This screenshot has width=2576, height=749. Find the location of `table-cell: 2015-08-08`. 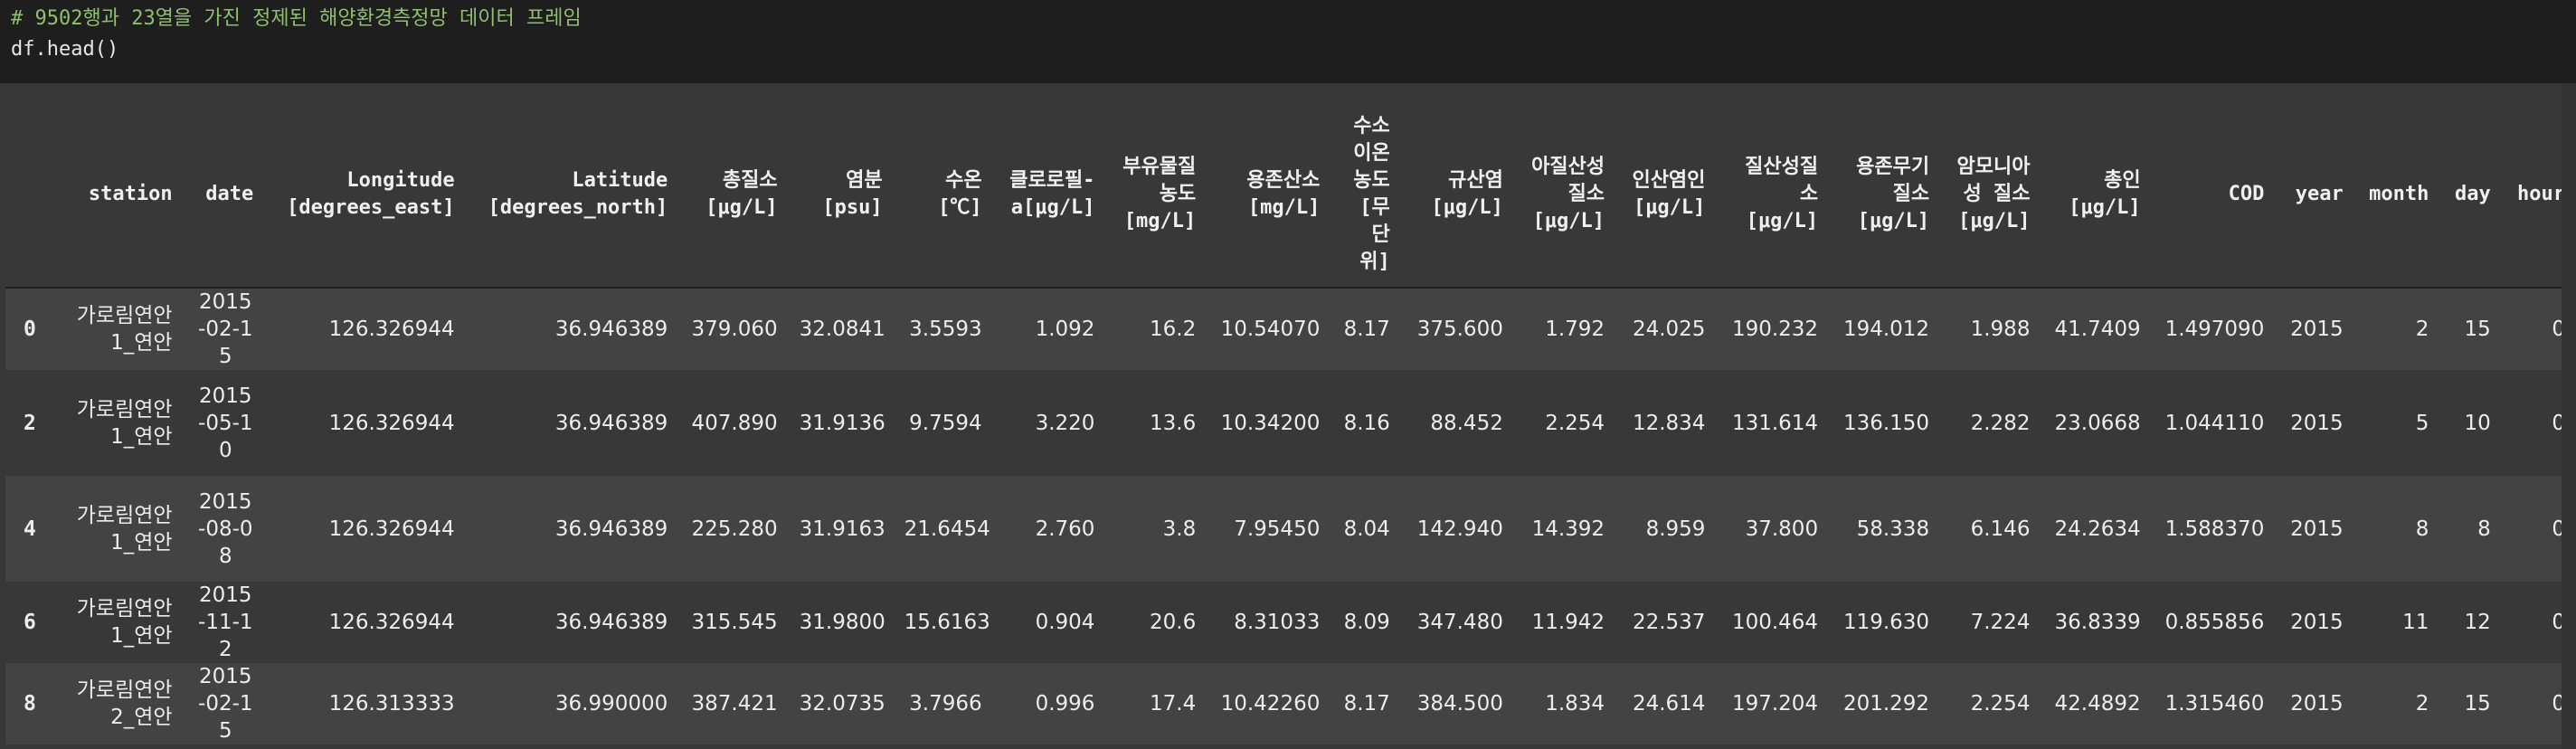

table-cell: 2015-08-08 is located at coordinates (224, 529).